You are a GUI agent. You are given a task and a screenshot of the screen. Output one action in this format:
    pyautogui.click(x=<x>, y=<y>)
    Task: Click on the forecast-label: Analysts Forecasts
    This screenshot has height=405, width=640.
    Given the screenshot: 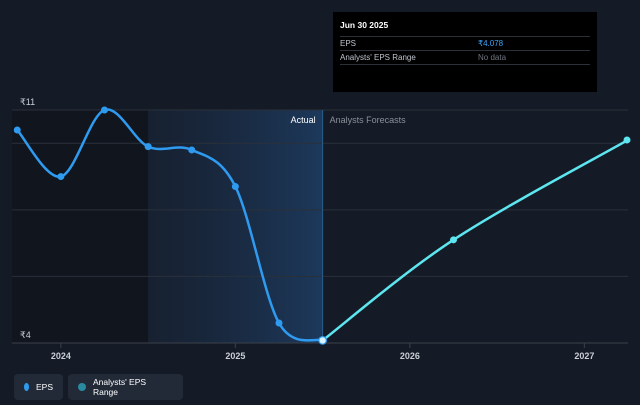 What is the action you would take?
    pyautogui.click(x=368, y=120)
    